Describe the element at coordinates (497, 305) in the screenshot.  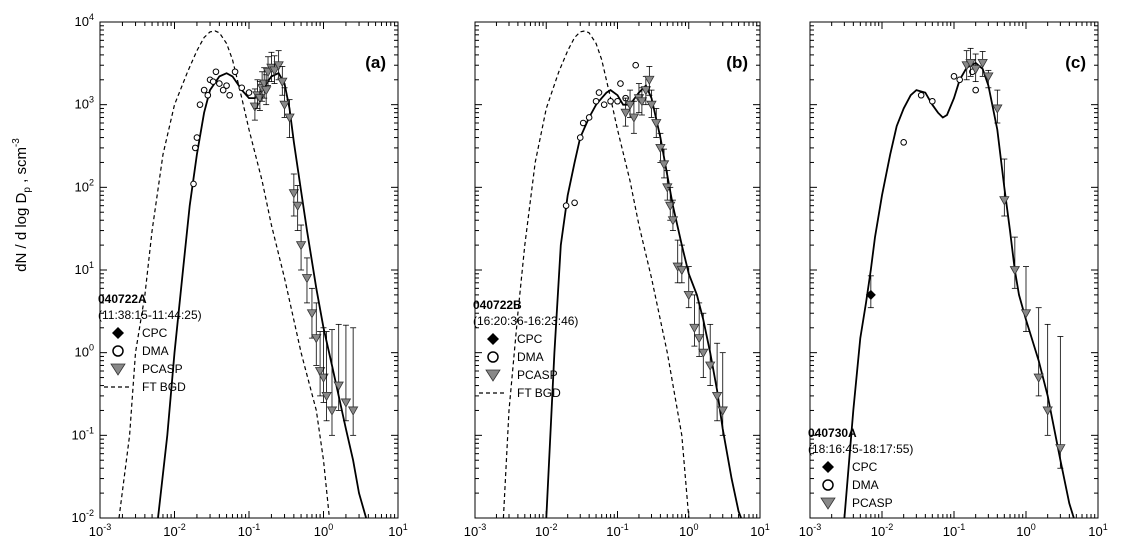
I see `flight-id: 040722B` at that location.